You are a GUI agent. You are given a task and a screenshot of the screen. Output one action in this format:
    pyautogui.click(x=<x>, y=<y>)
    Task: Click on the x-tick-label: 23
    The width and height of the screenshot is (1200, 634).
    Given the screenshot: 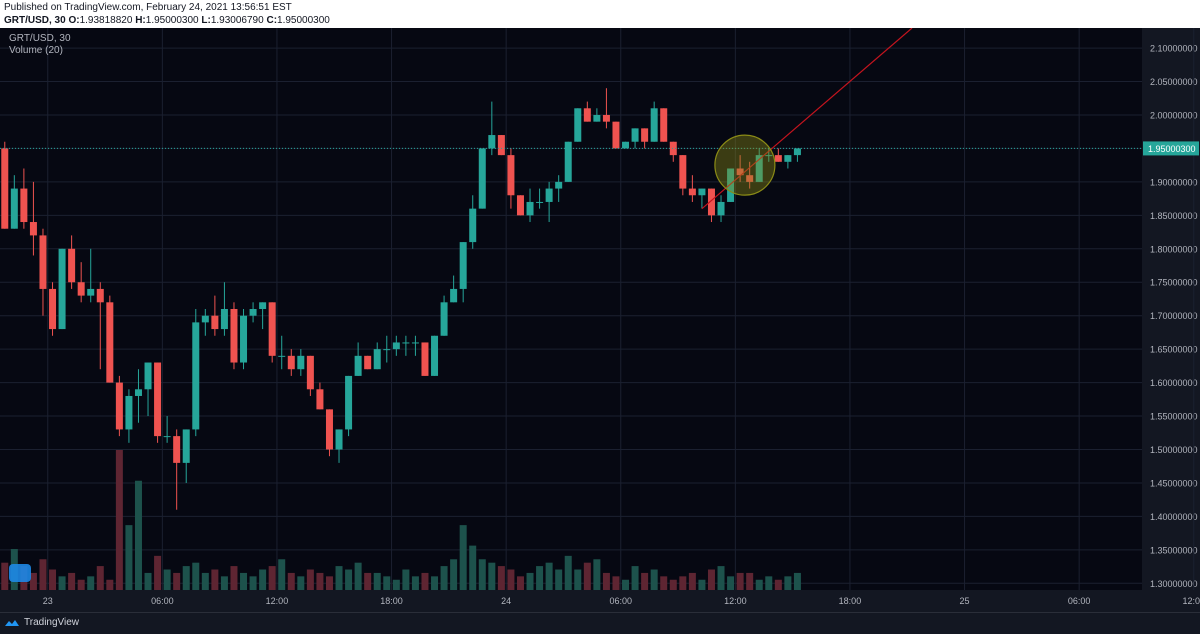 What is the action you would take?
    pyautogui.click(x=48, y=601)
    